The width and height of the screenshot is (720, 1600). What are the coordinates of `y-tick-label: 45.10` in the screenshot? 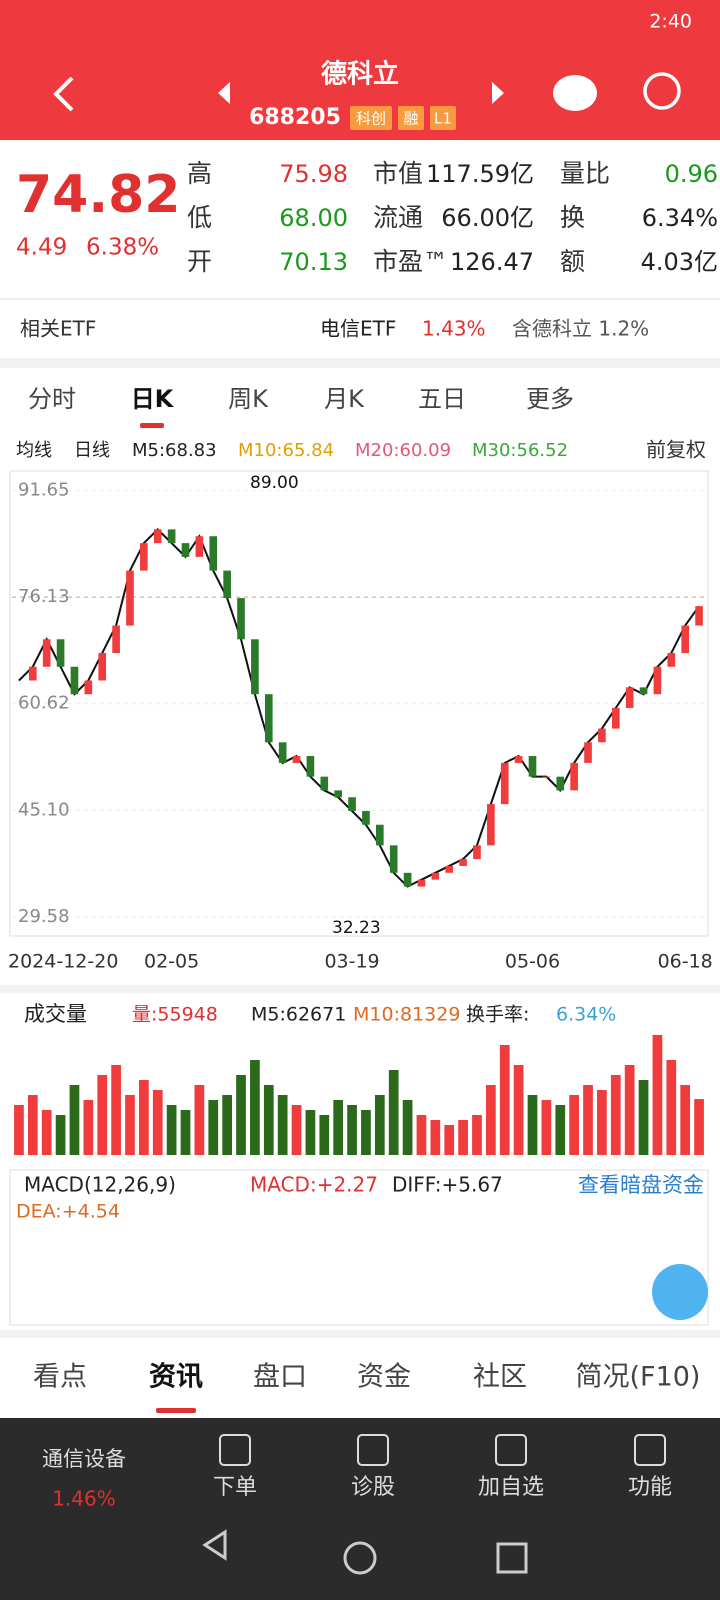 It's located at (44, 809).